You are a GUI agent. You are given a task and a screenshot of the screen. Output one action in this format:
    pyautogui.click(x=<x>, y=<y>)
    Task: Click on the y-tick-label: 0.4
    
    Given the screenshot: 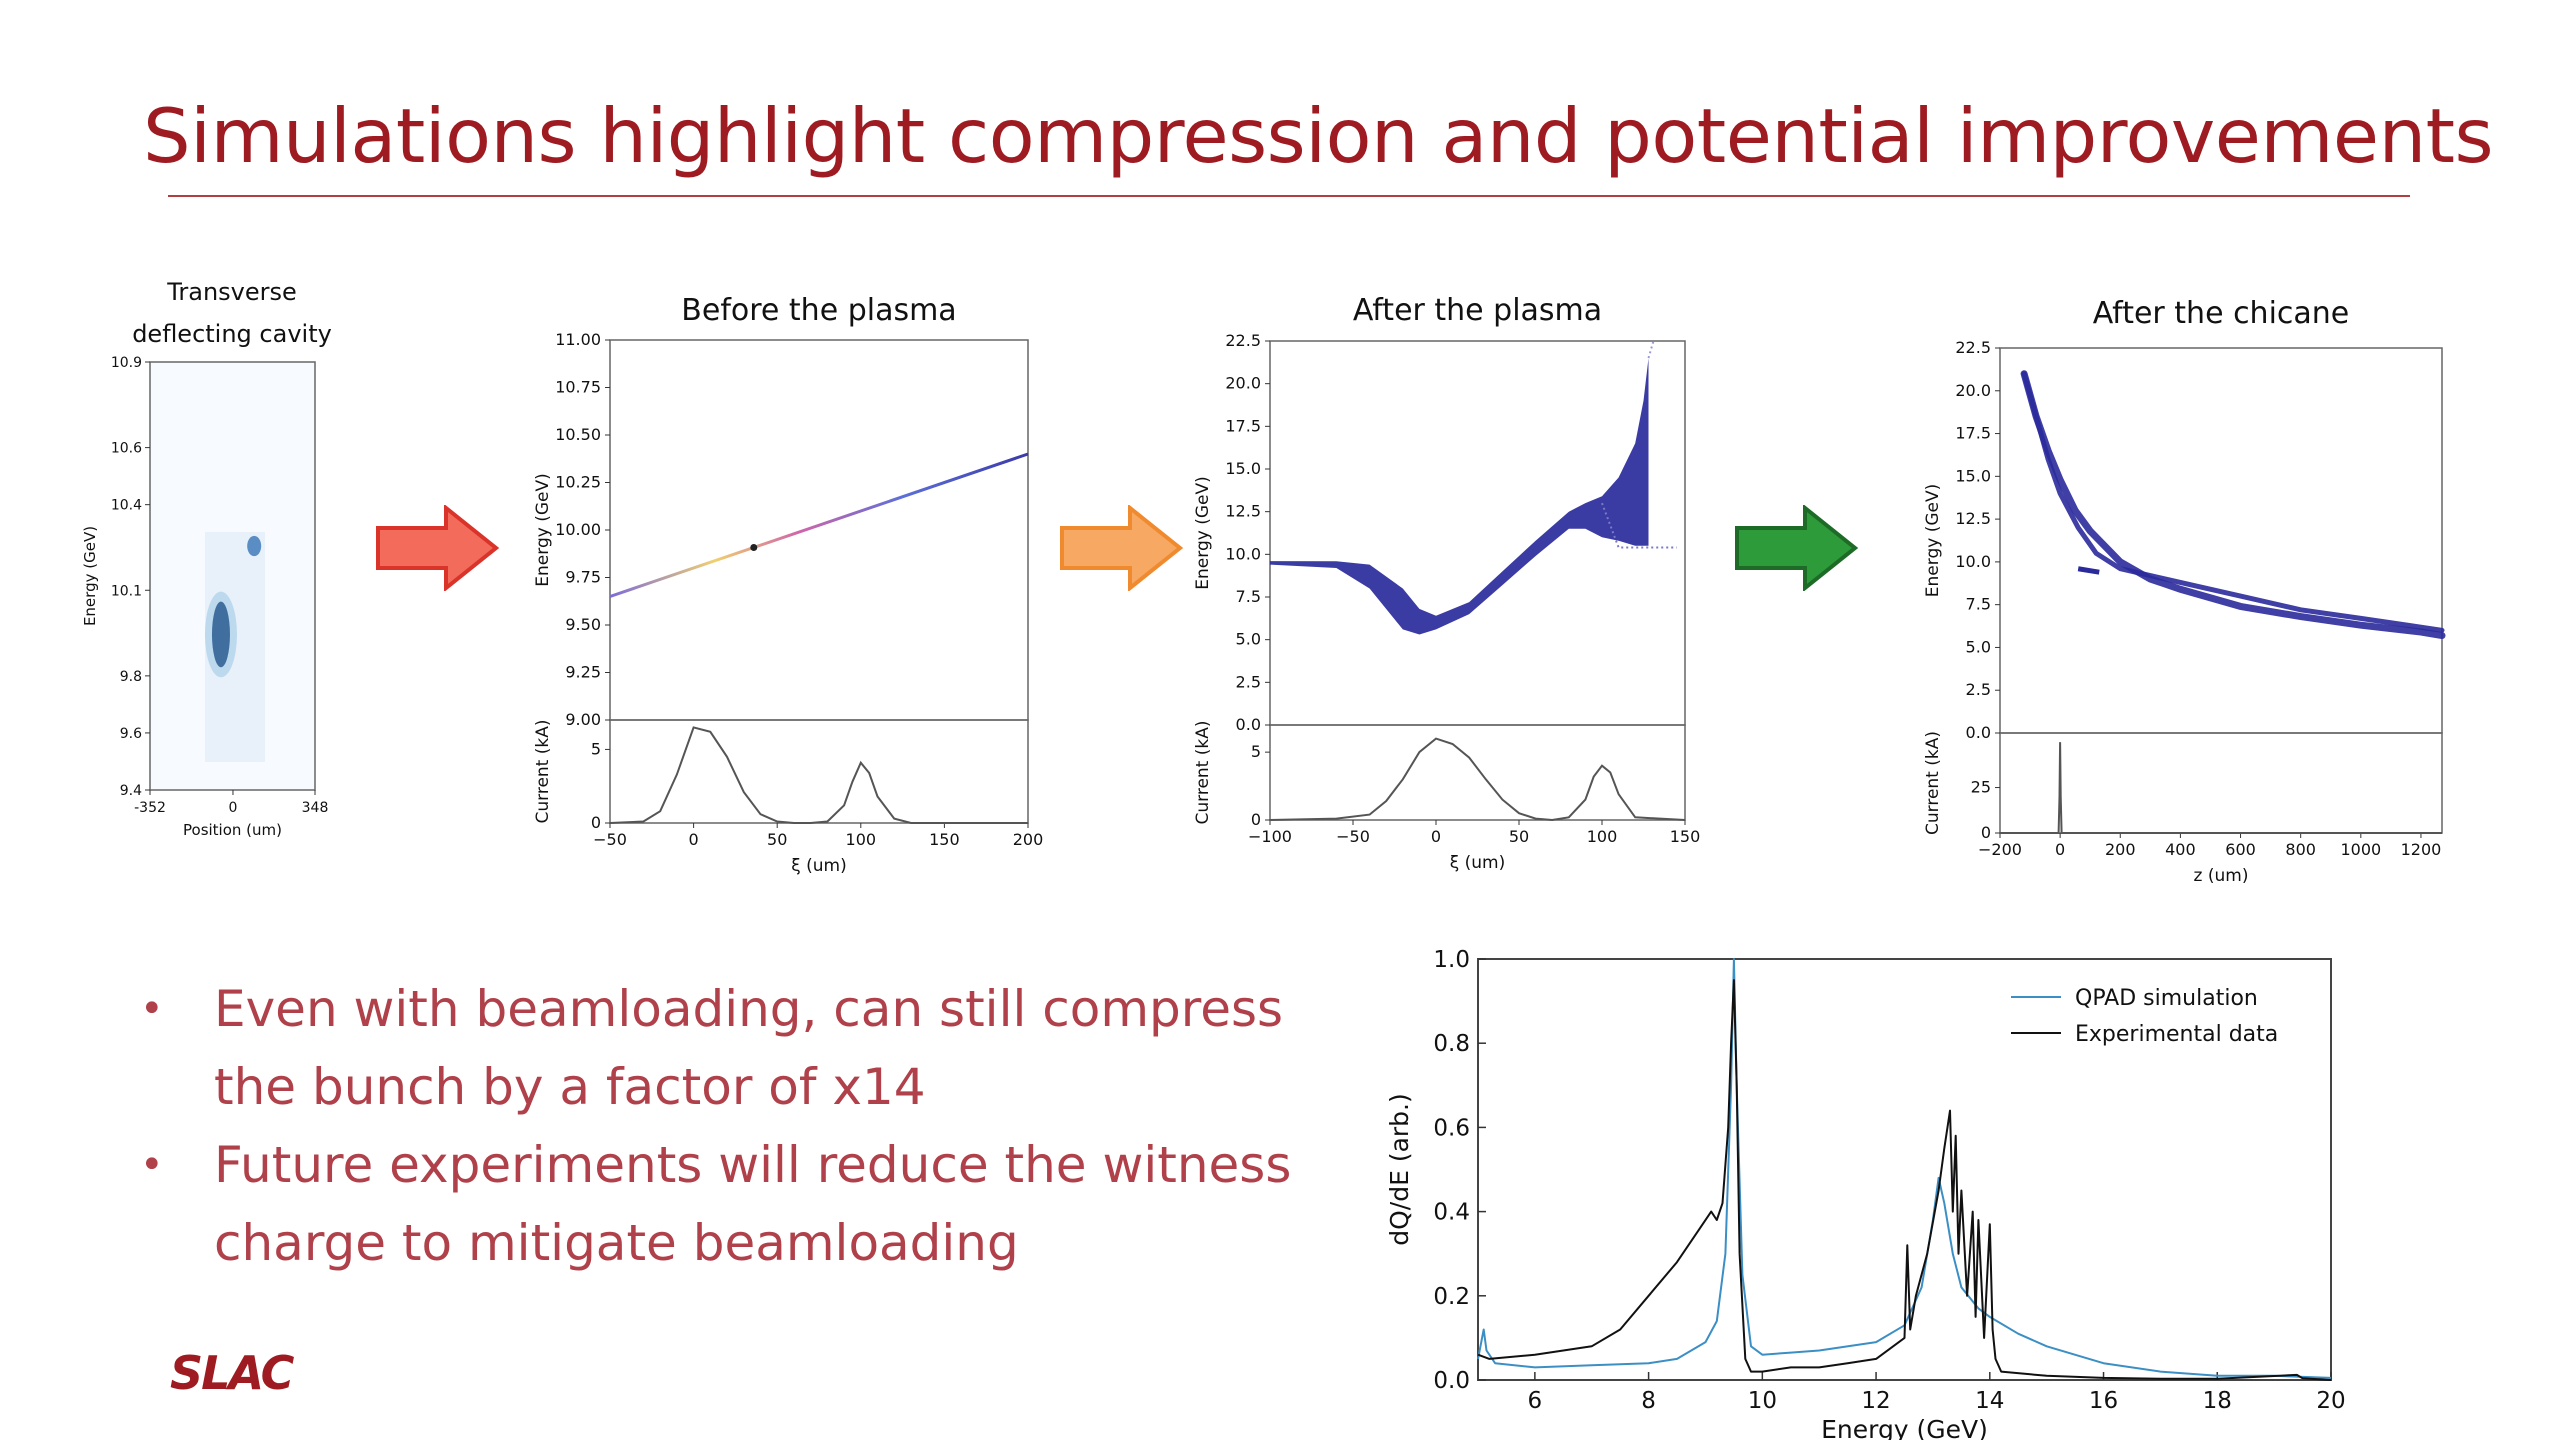 What is the action you would take?
    pyautogui.click(x=1451, y=1213)
    